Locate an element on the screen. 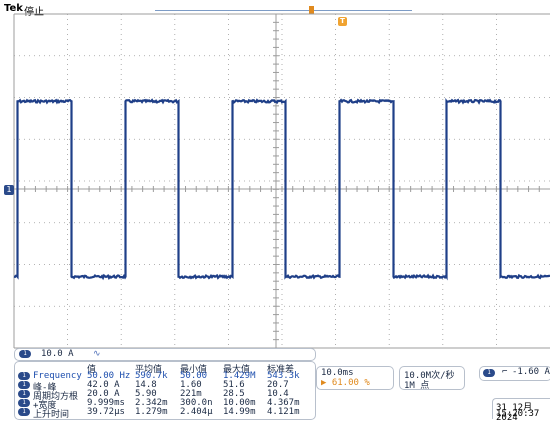  measurement-max: 14.99m is located at coordinates (239, 412).